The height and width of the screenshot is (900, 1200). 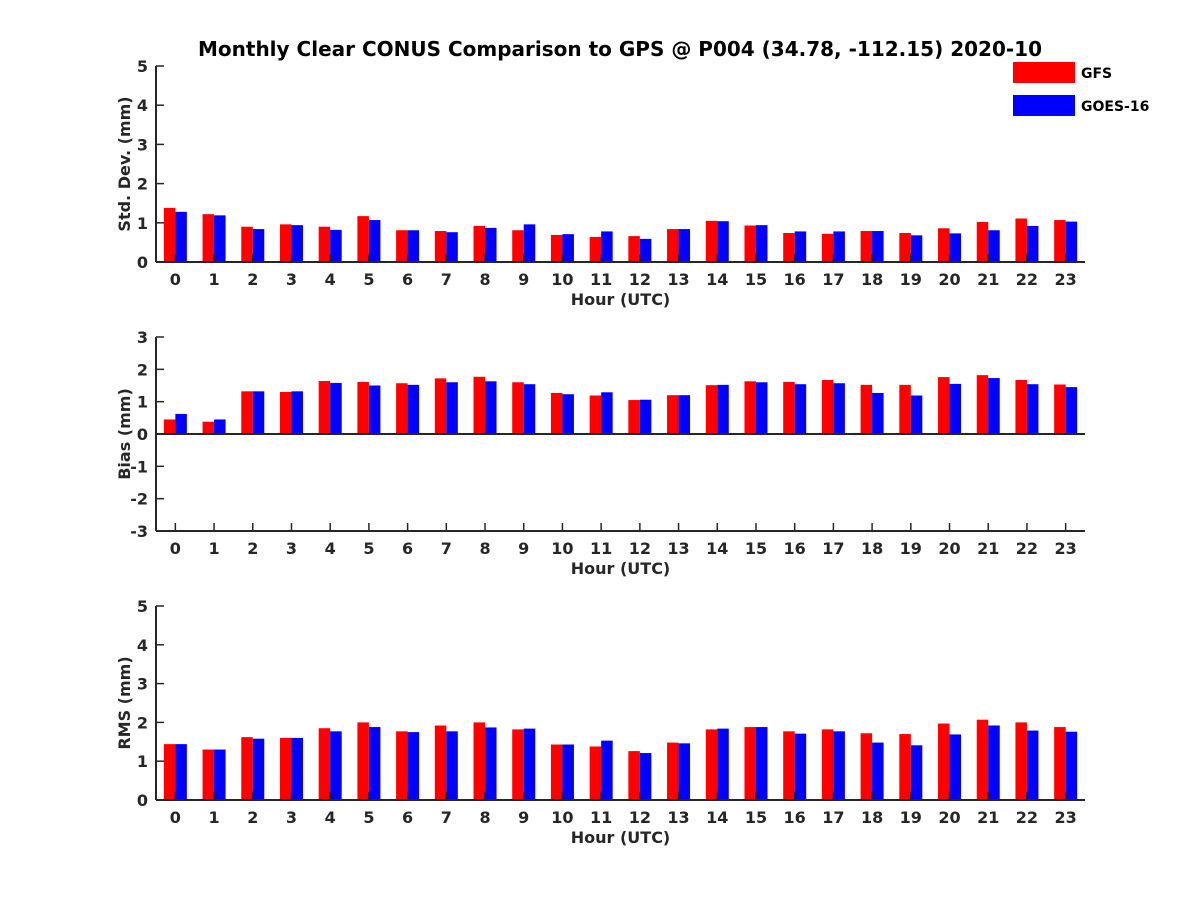 What do you see at coordinates (139, 531) in the screenshot?
I see `y-tick-label: -3` at bounding box center [139, 531].